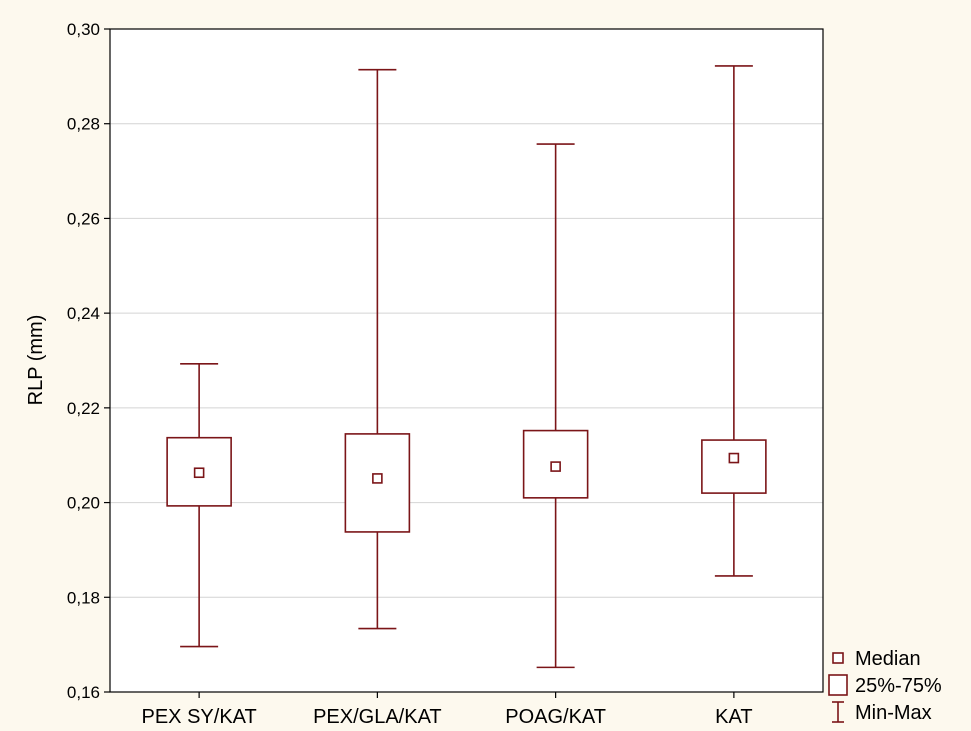 Image resolution: width=971 pixels, height=731 pixels. I want to click on y-tick-label: 0,30, so click(83, 29).